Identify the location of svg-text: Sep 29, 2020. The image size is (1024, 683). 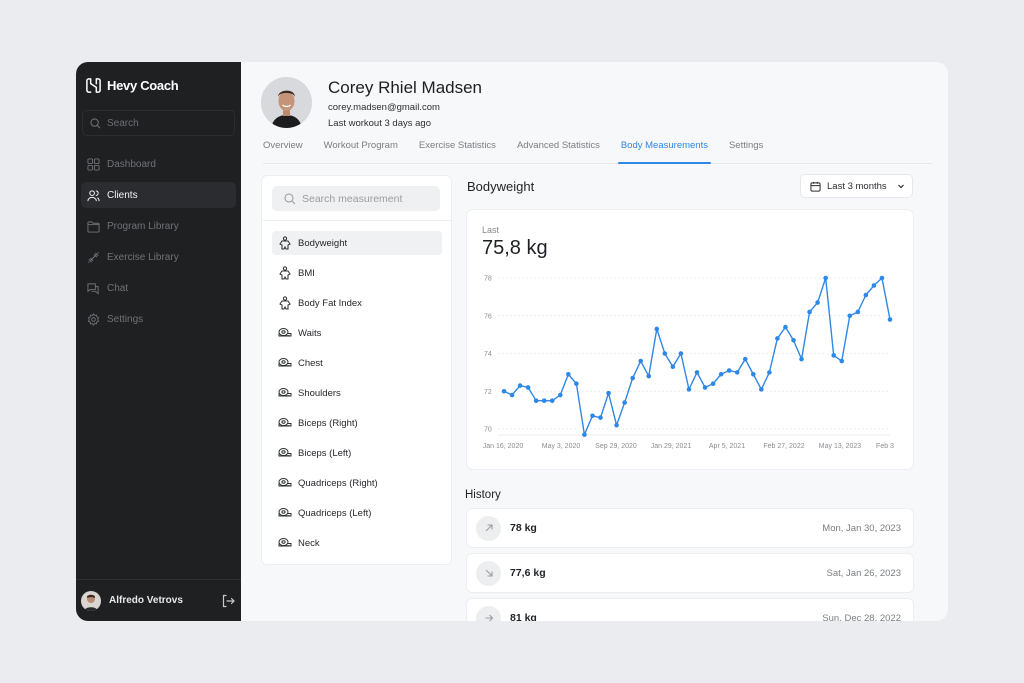
(616, 446).